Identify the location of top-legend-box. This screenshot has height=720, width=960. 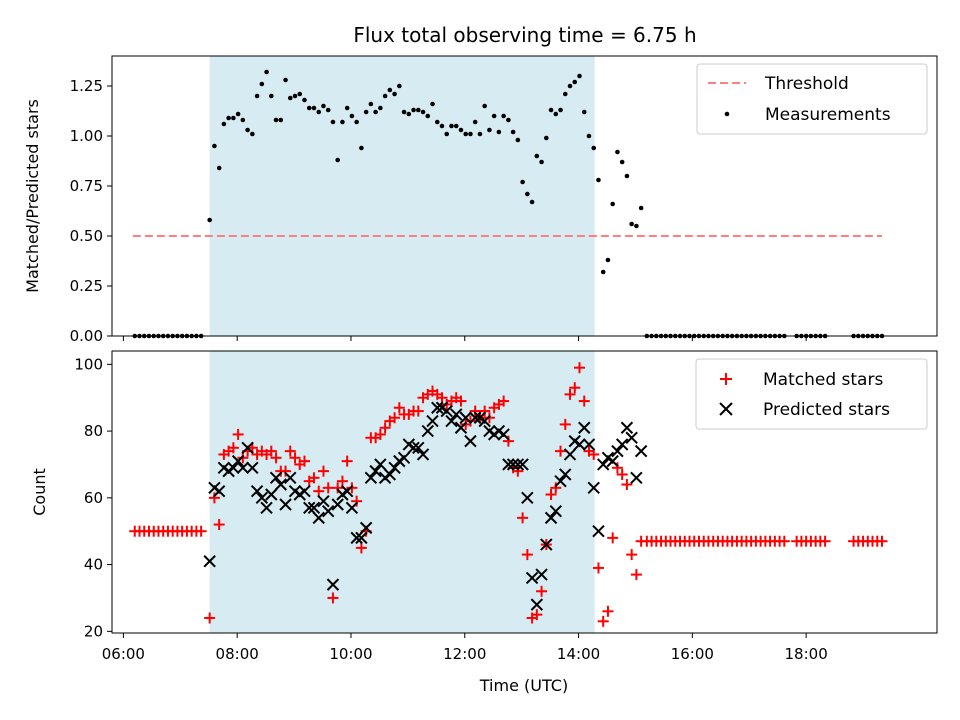
(812, 99).